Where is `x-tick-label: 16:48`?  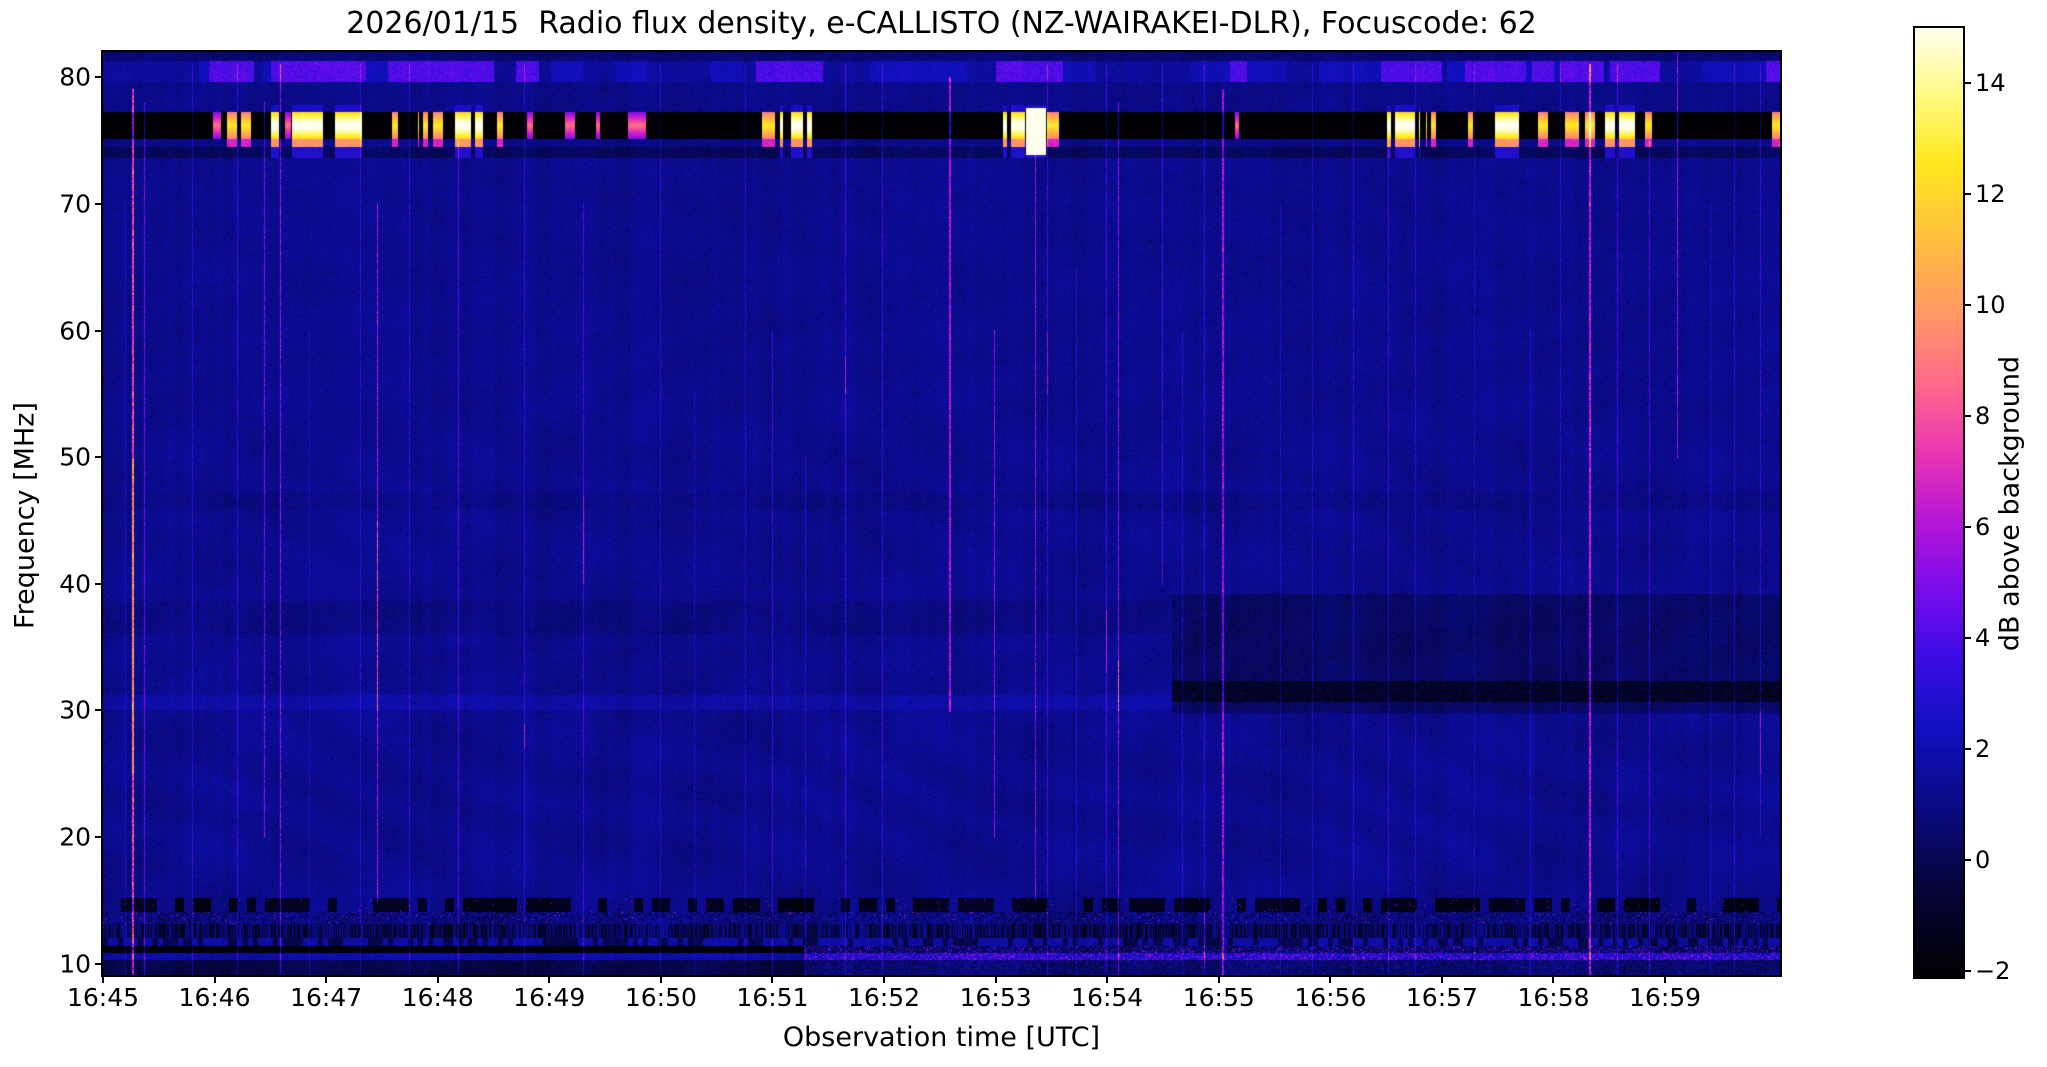 x-tick-label: 16:48 is located at coordinates (437, 997).